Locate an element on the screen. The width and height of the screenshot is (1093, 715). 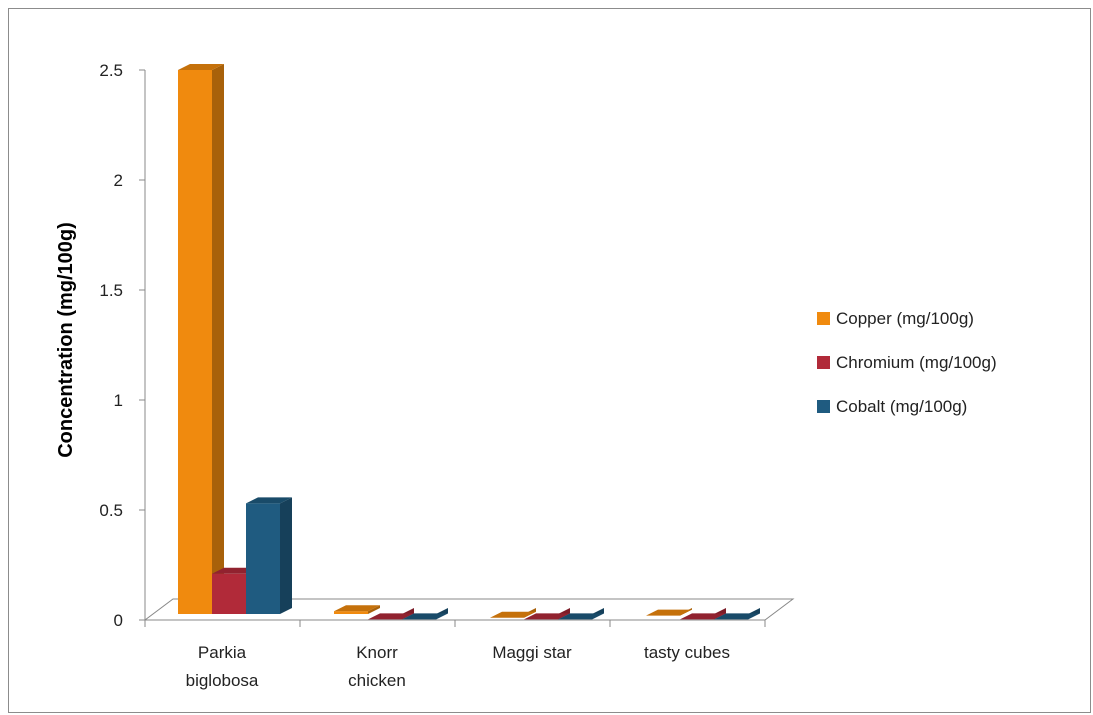
y-tick-label: 0.5 is located at coordinates (111, 510).